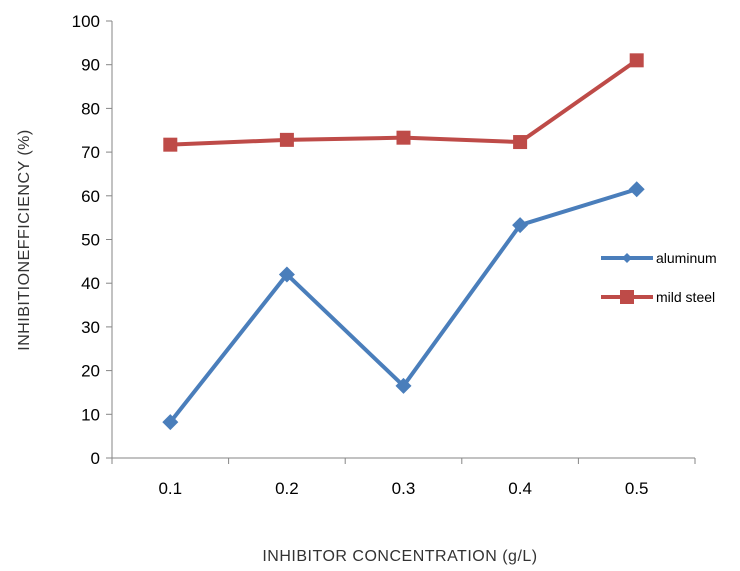 The width and height of the screenshot is (740, 571). I want to click on x-tick-label: 0.1, so click(170, 488).